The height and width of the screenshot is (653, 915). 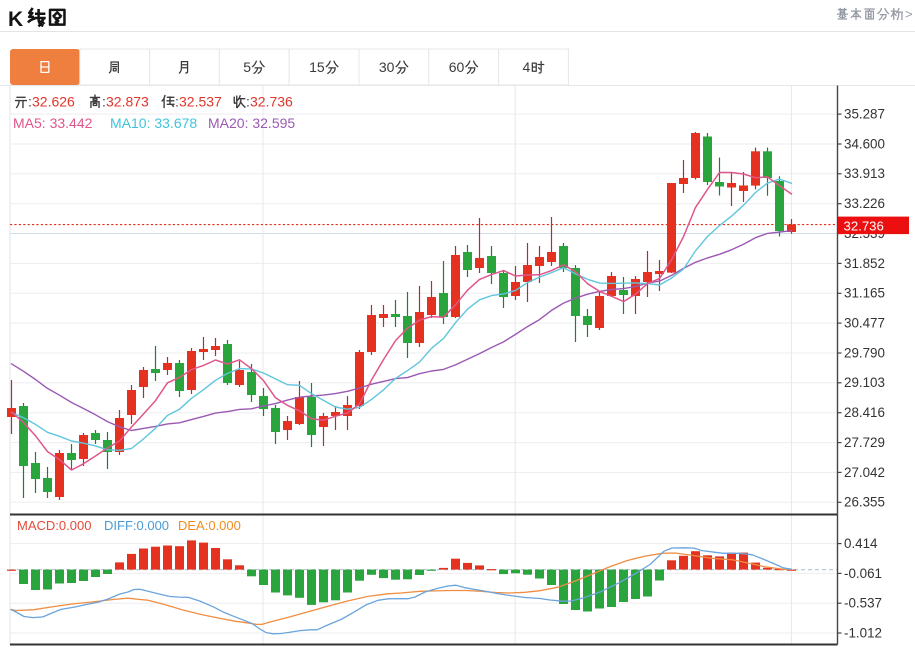 I want to click on svg-text: MA20: 32.595, so click(x=251, y=123).